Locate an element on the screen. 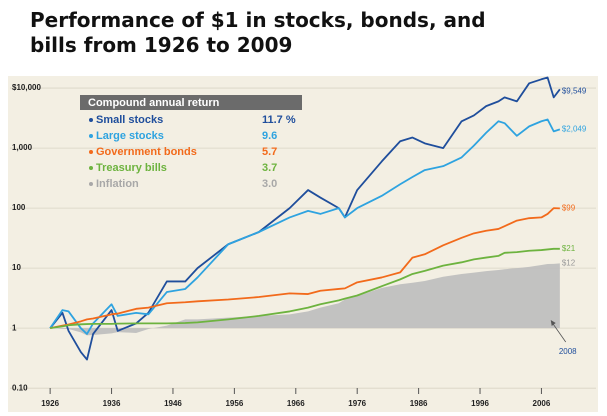 This screenshot has width=607, height=416. legend-header is located at coordinates (191, 102).